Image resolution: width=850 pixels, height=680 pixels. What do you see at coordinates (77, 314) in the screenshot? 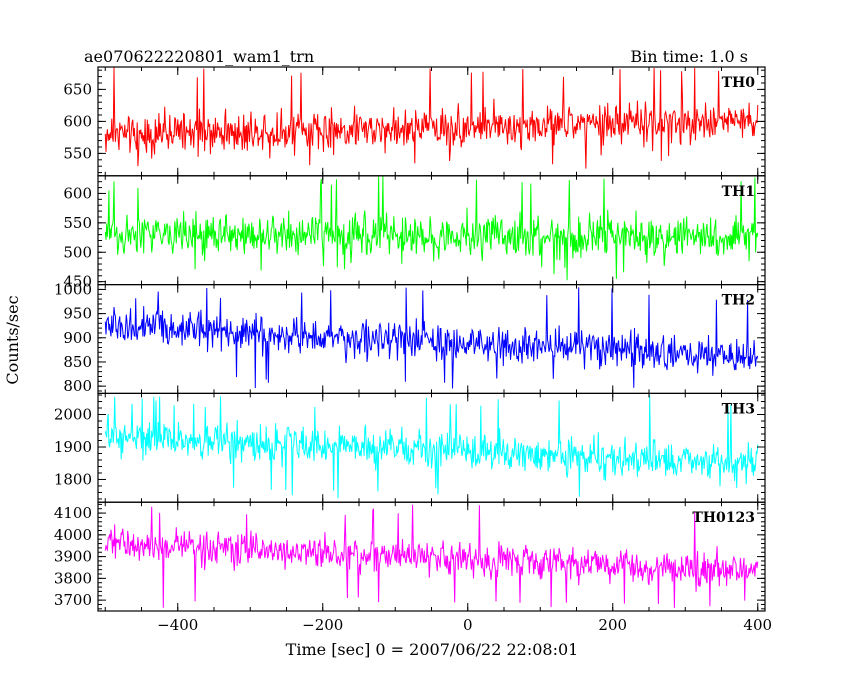
I see `y-tick-label: 950` at bounding box center [77, 314].